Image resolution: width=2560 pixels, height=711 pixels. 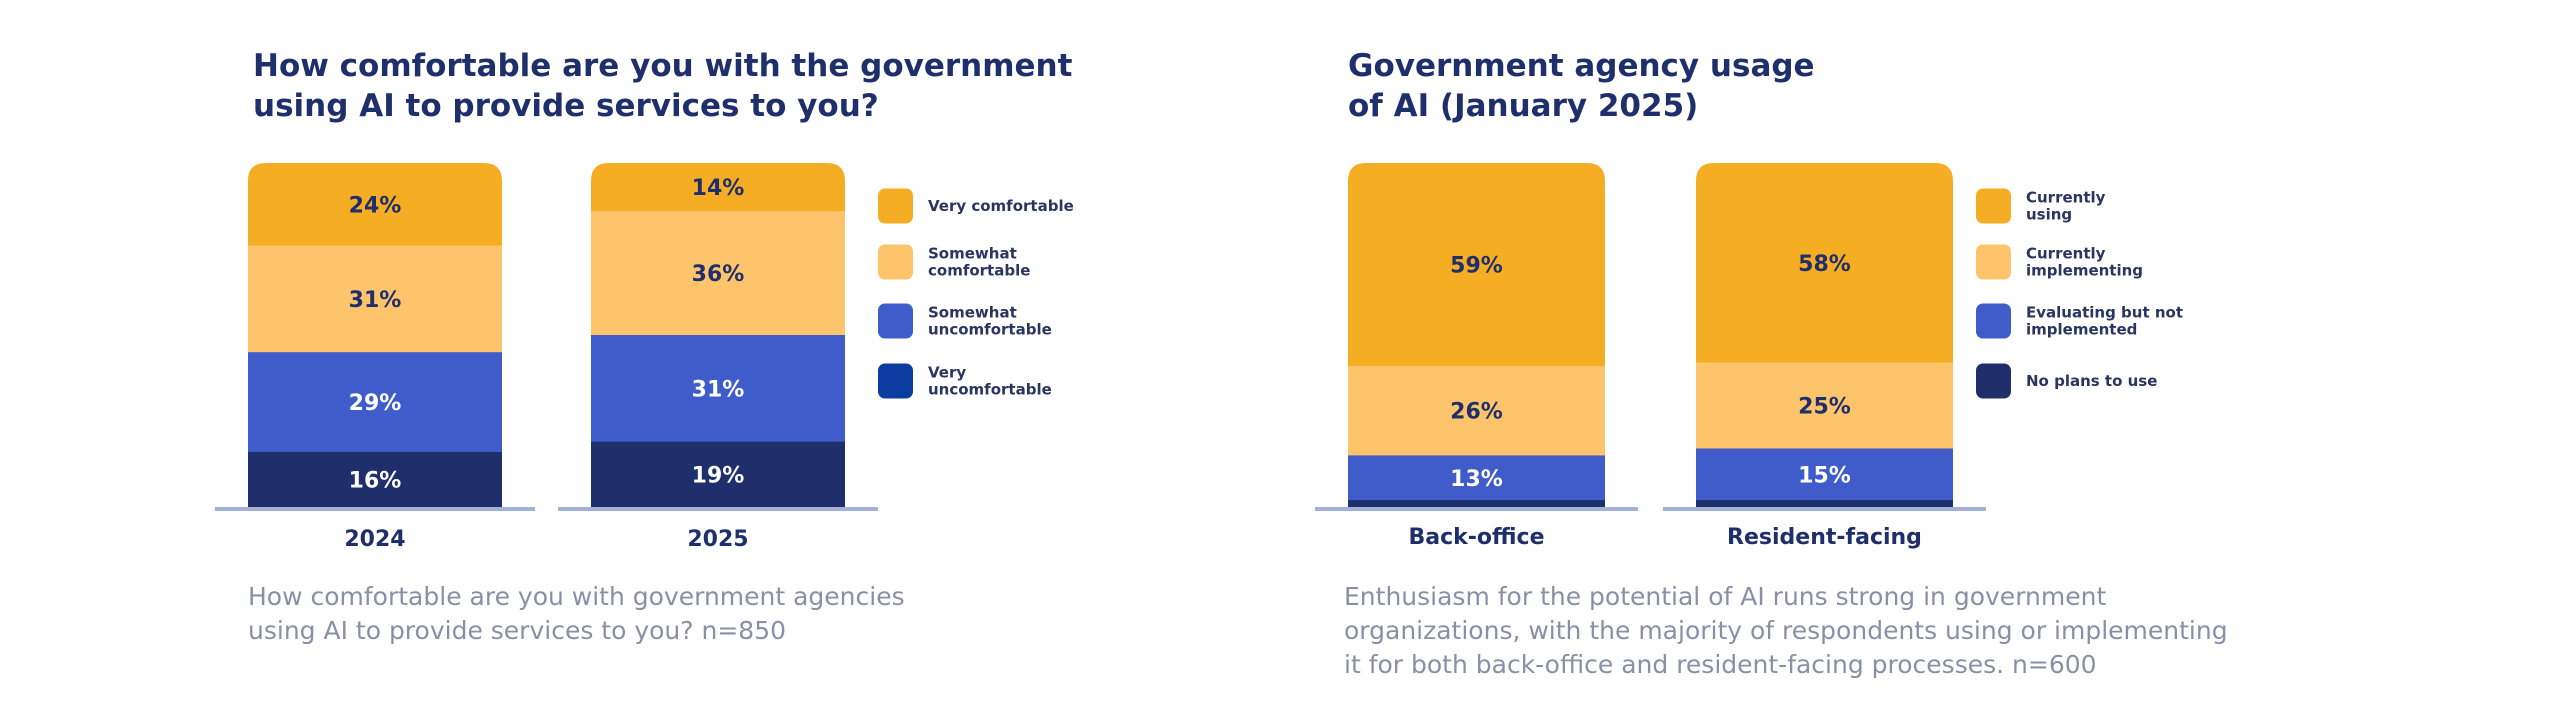 I want to click on data-label: 58%, so click(x=1824, y=264).